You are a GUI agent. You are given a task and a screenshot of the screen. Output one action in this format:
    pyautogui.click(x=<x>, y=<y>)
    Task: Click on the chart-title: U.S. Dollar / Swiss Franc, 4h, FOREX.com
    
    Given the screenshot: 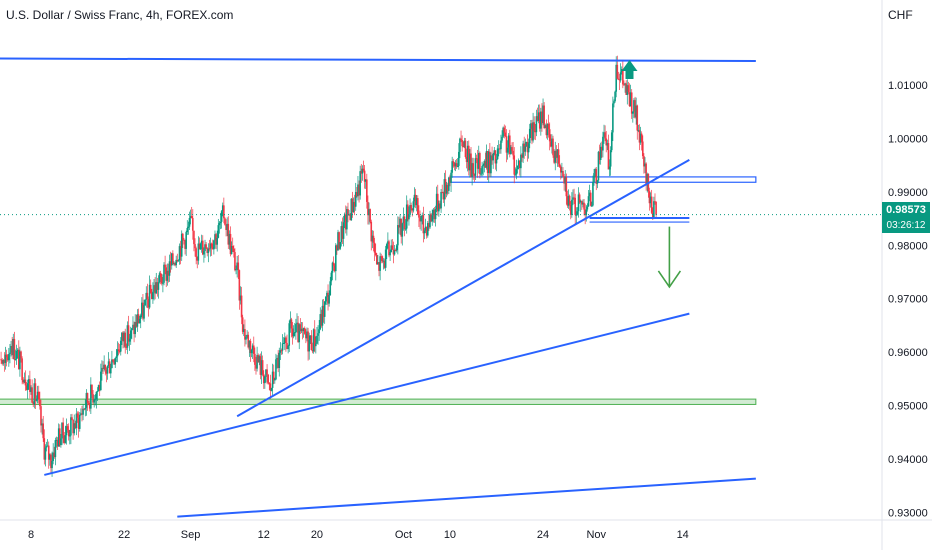 What is the action you would take?
    pyautogui.click(x=120, y=15)
    